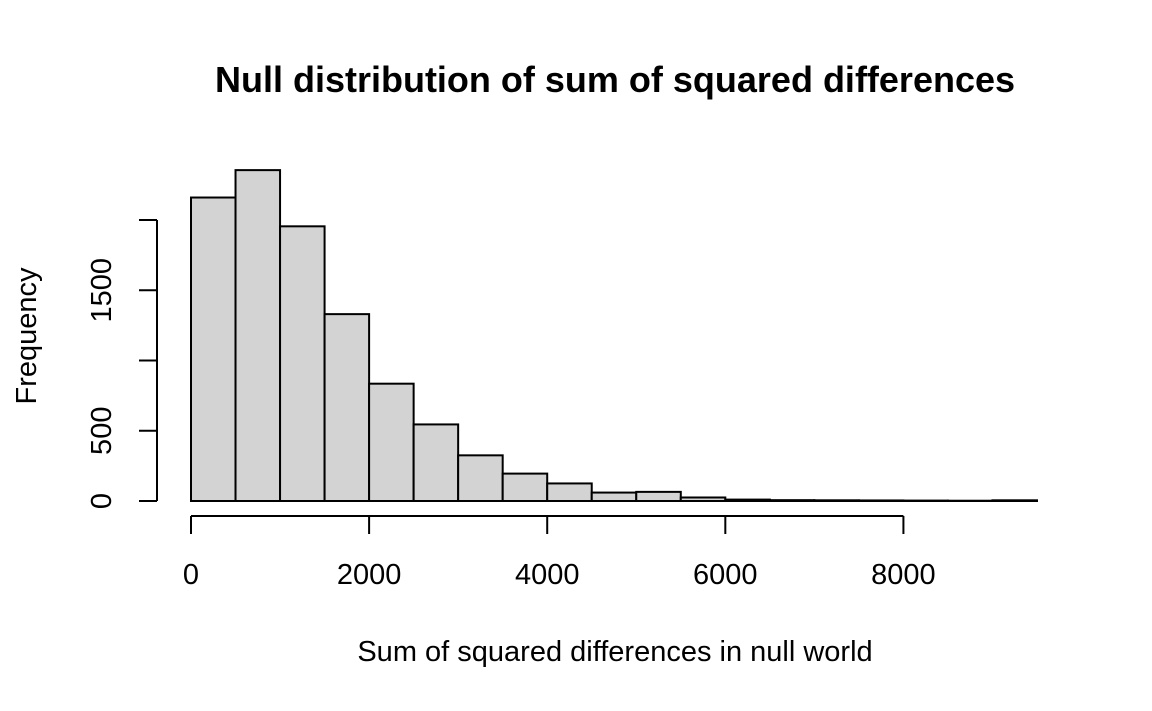 This screenshot has height=711, width=1152. Describe the element at coordinates (191, 575) in the screenshot. I see `x-tick-label: 0` at that location.